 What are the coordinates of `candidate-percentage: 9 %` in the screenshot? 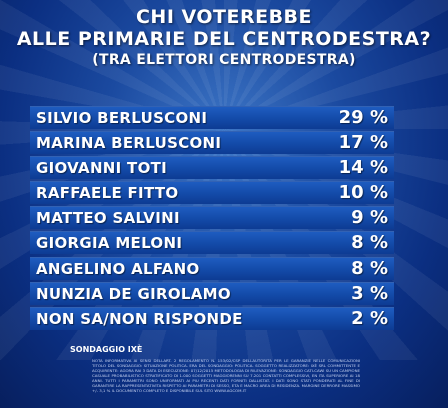 It's located at (369, 218).